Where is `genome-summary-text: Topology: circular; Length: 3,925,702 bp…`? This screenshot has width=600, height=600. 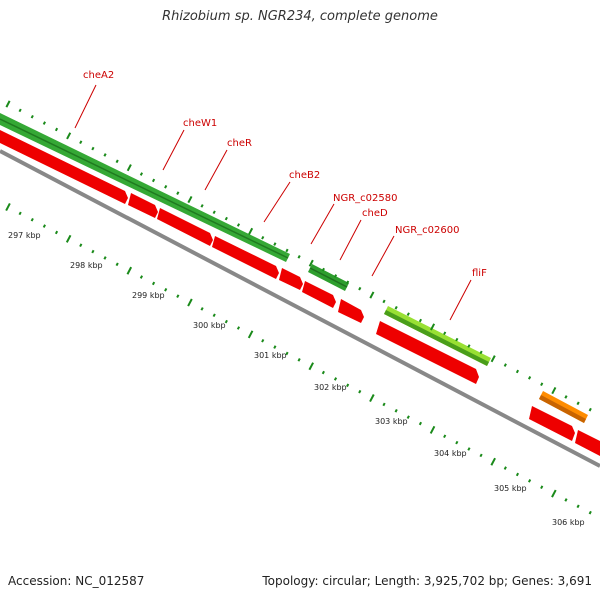
genome-summary-text: Topology: circular; Length: 3,925,702 bp… is located at coordinates (427, 581).